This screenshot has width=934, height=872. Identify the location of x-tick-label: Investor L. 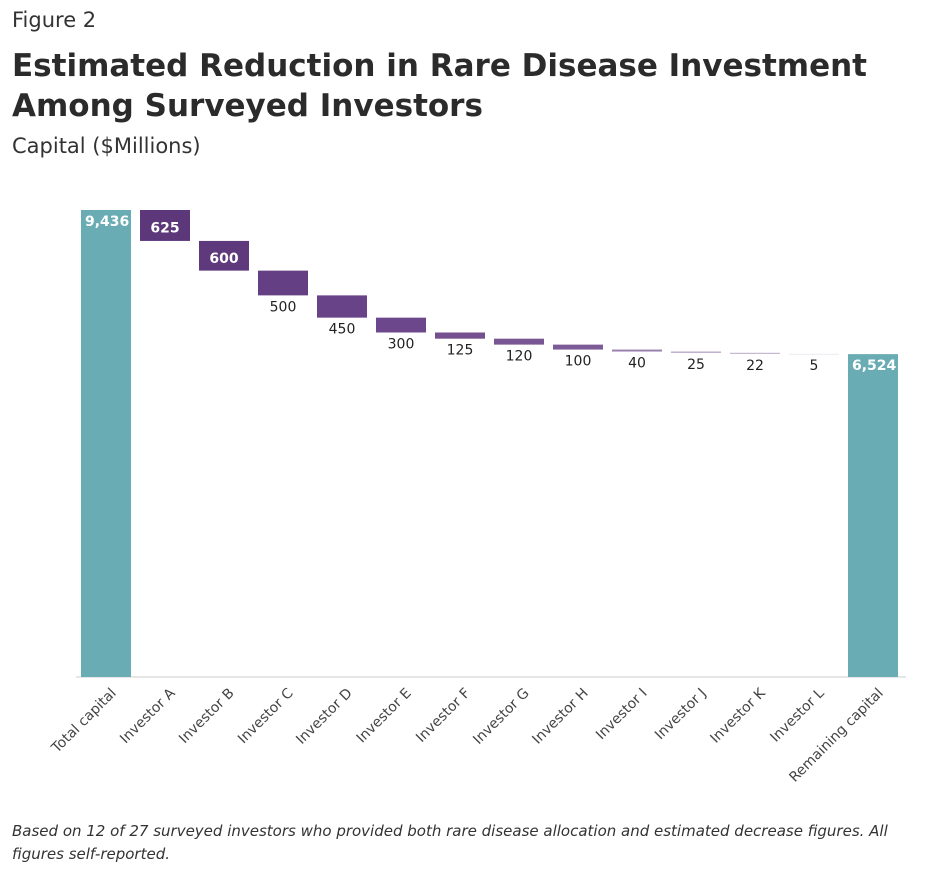
(797, 715).